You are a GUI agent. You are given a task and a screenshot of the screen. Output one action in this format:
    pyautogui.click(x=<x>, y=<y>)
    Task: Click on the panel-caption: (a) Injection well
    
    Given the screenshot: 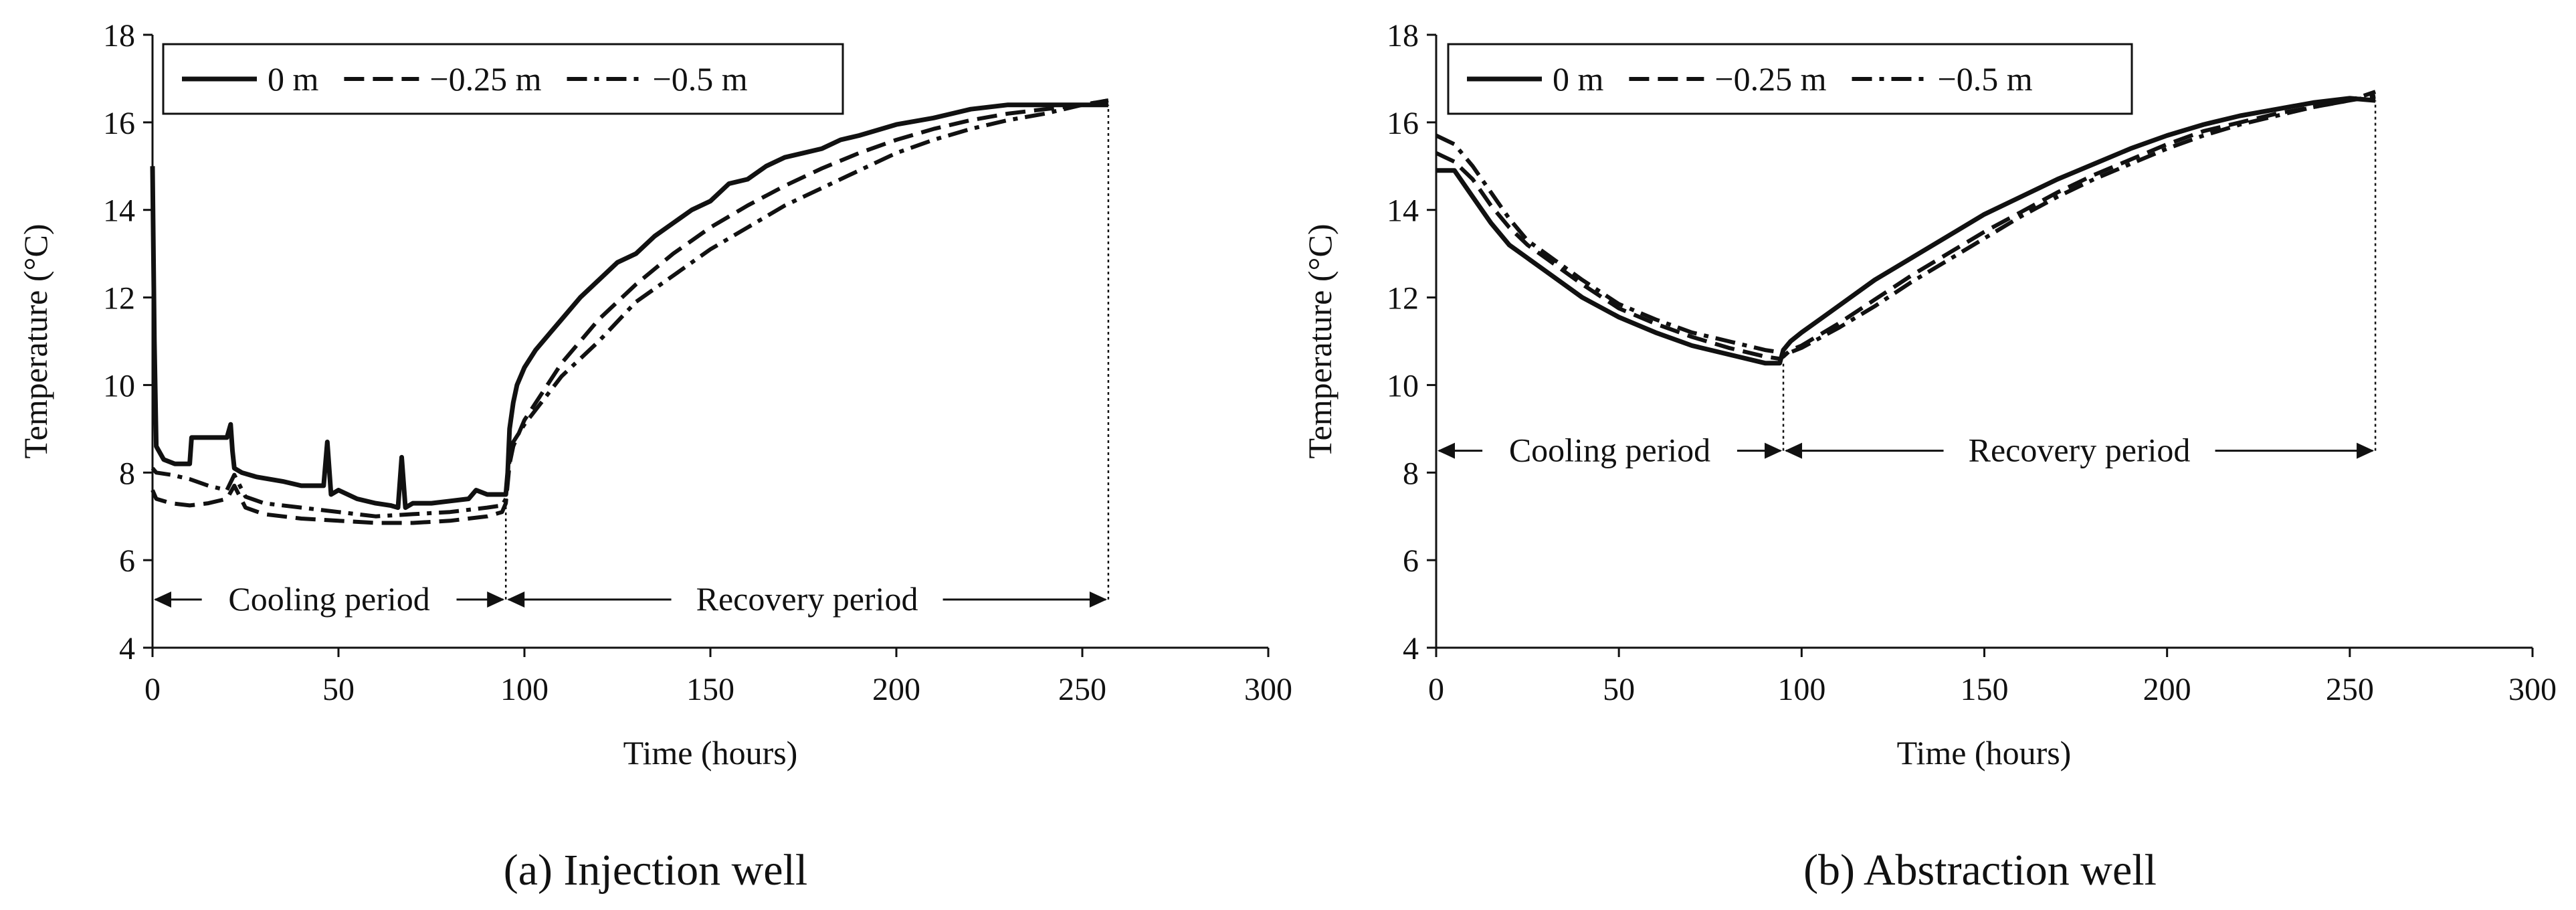 What is the action you would take?
    pyautogui.click(x=655, y=870)
    